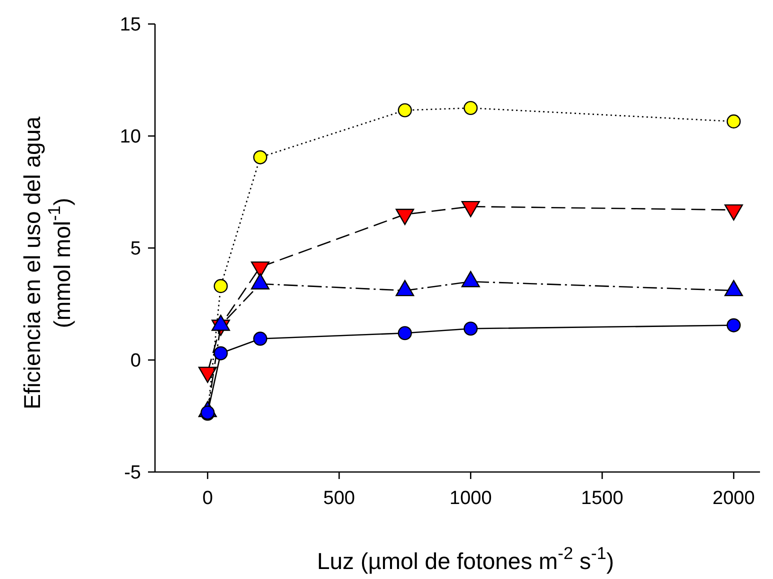 The width and height of the screenshot is (773, 579). I want to click on x-axis-title: Luz (µmol de fotones m$^{-2}$ s$^{-1}$), so click(465, 558).